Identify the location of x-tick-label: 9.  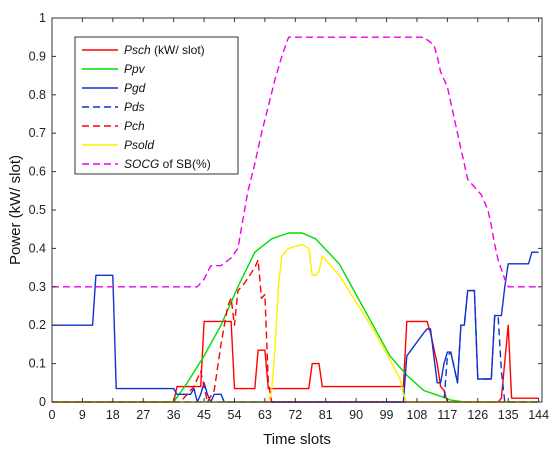
(82, 415).